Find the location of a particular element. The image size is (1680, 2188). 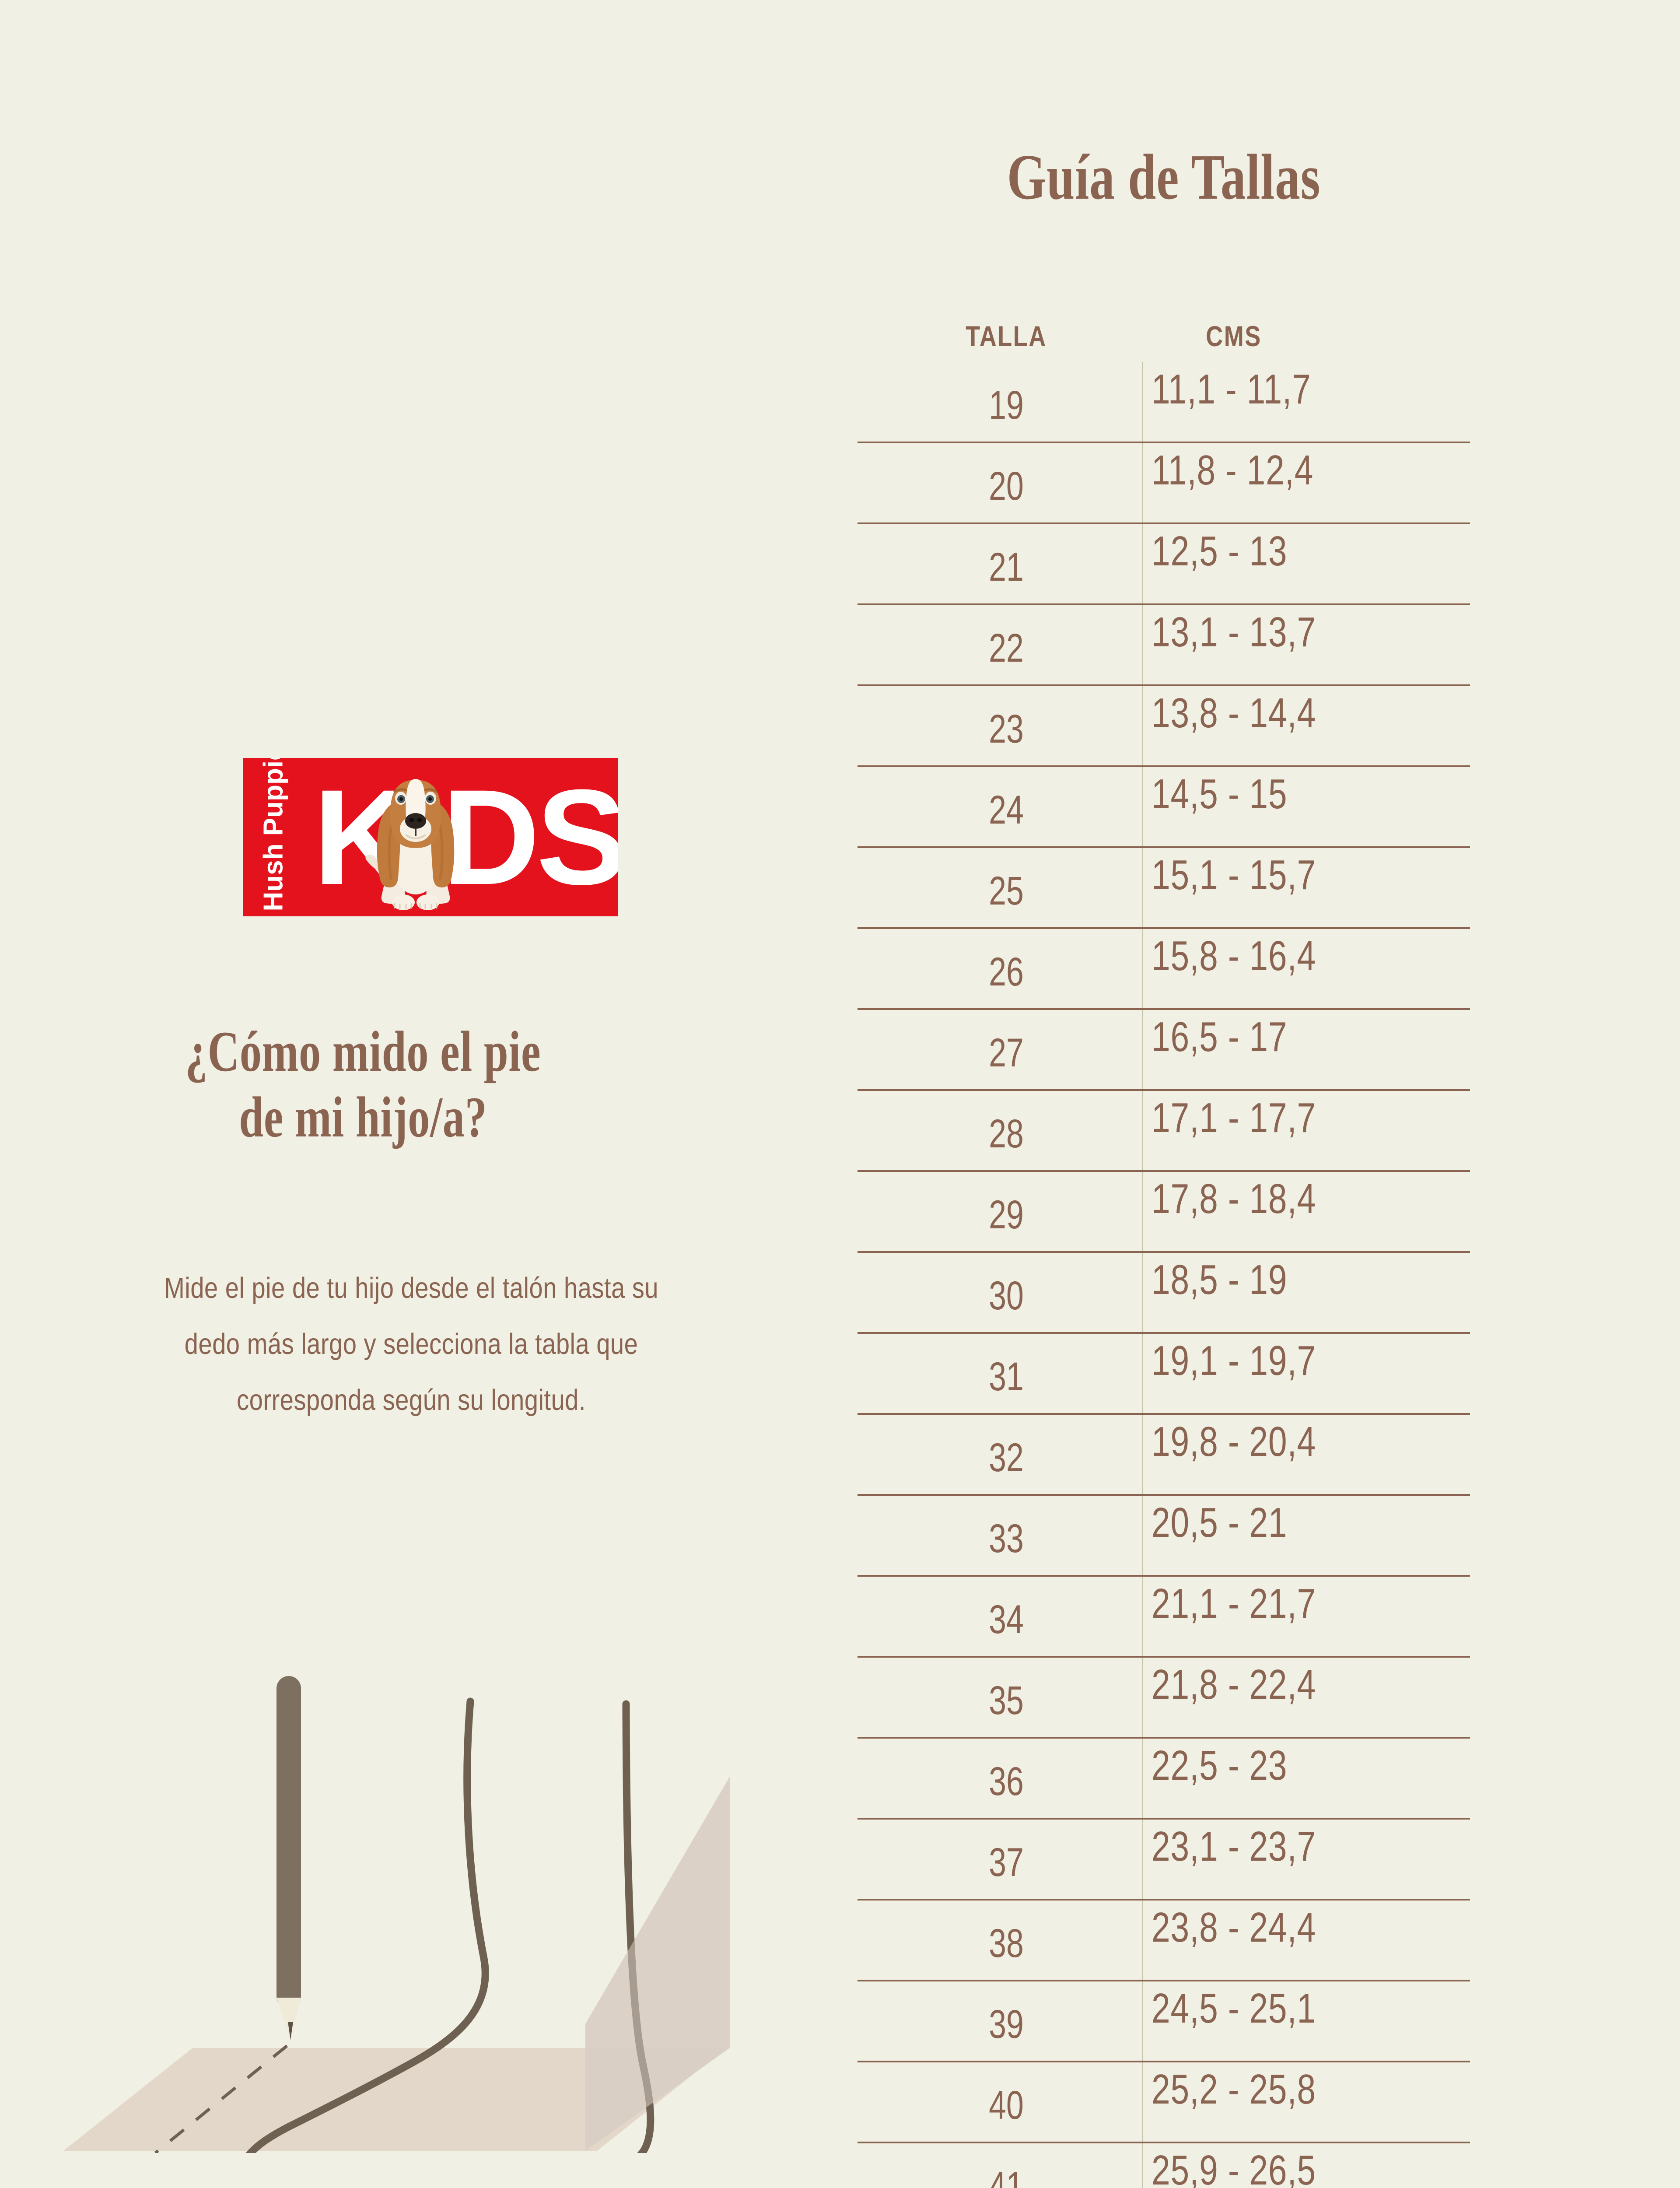

column-header-cms: CMS is located at coordinates (1234, 336).